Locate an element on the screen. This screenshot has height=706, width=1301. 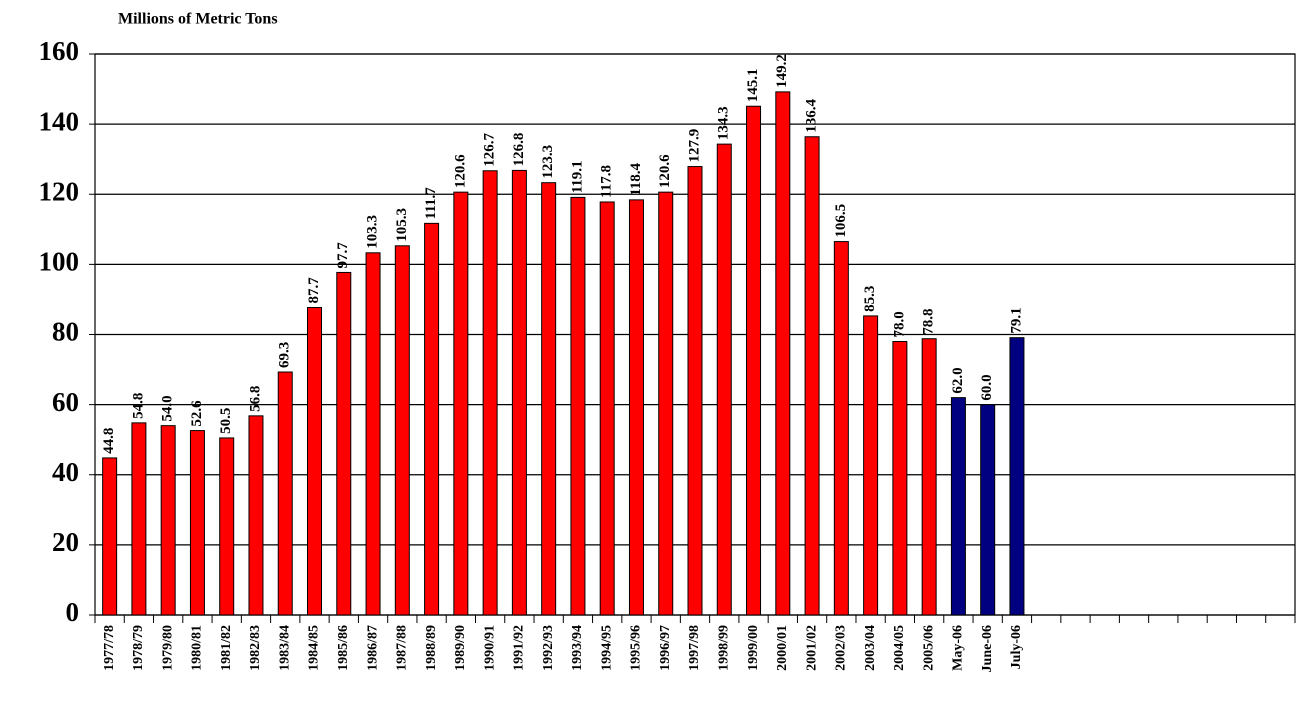
value-label: 134.3 is located at coordinates (724, 123).